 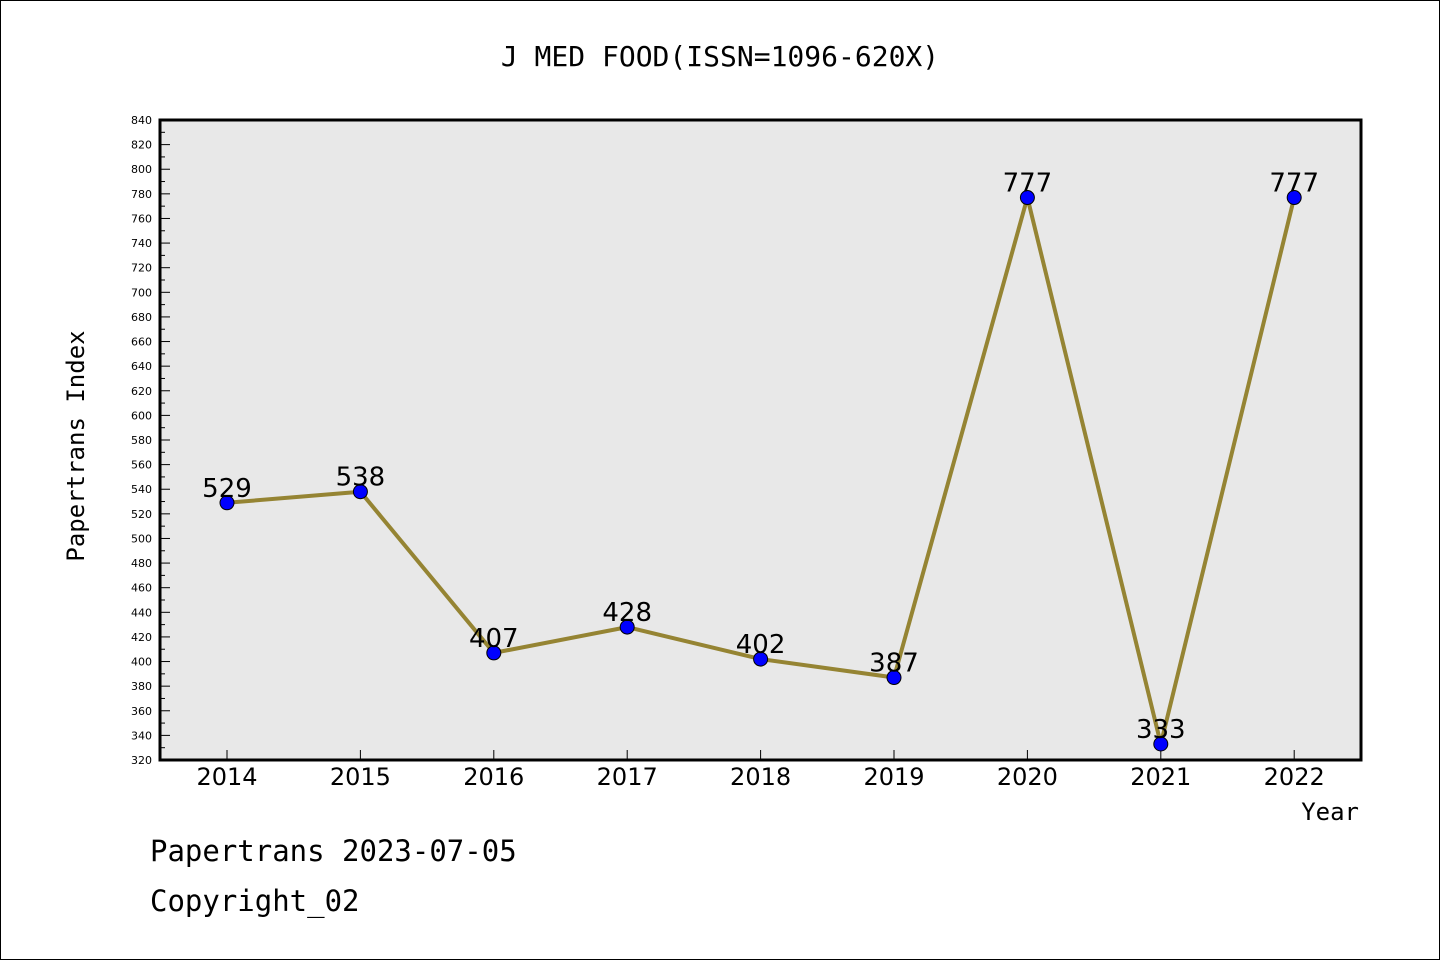 I want to click on y-tick-label: 820, so click(x=141, y=145).